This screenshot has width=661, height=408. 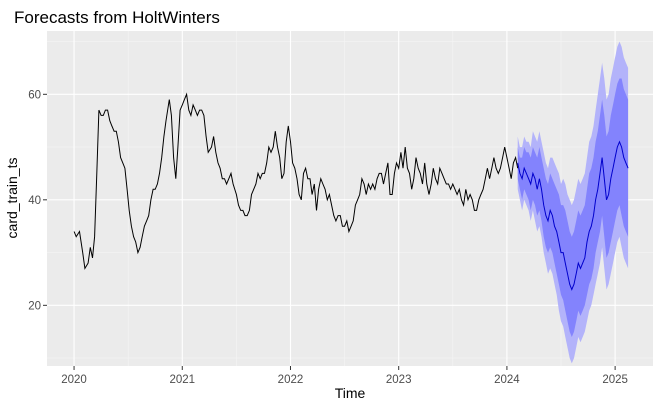 What do you see at coordinates (573, 215) in the screenshot?
I see `forecast-mean-line` at bounding box center [573, 215].